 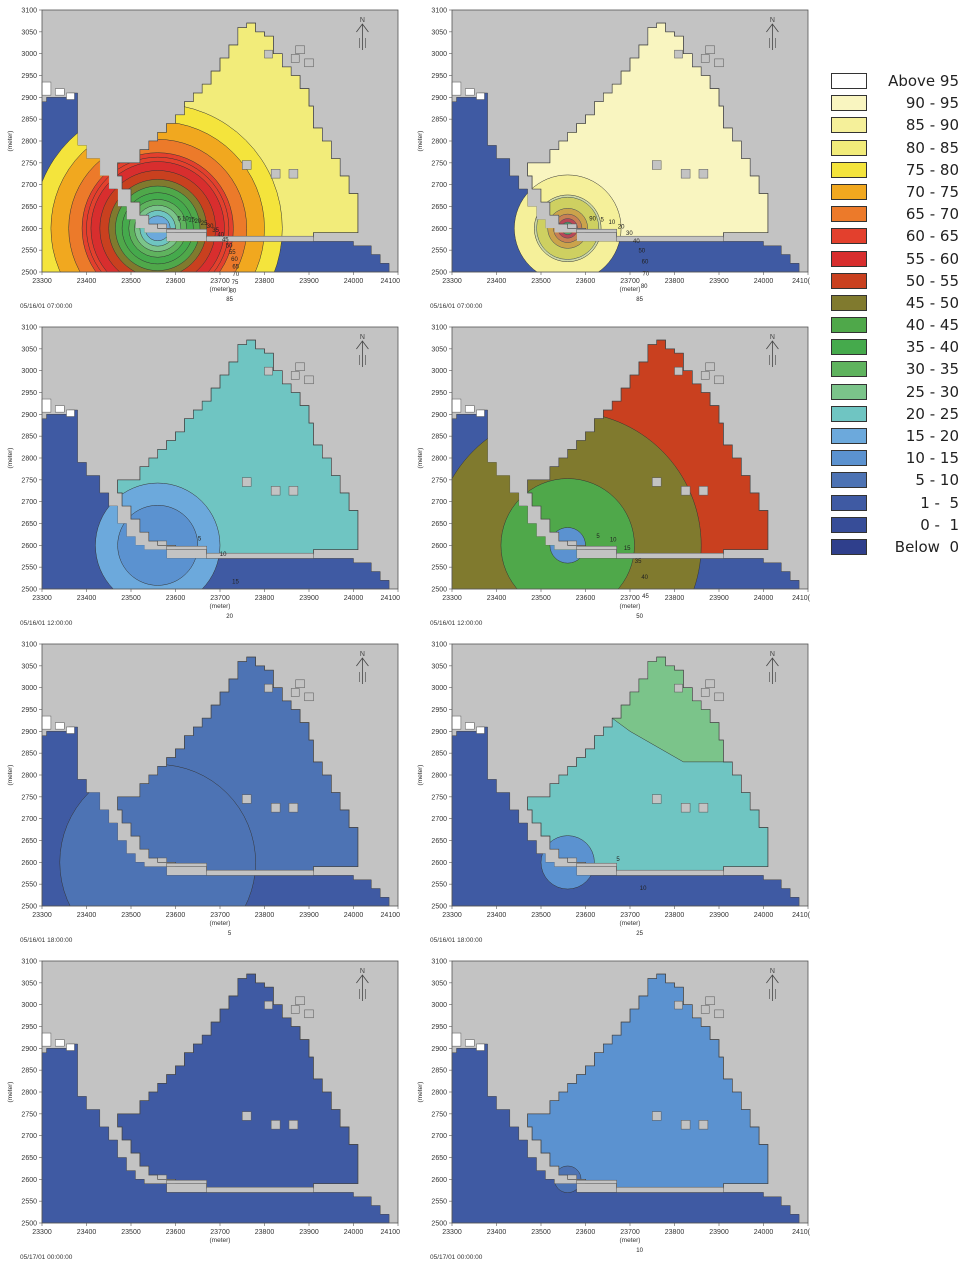 I want to click on legend-label: 1 - 5, so click(x=939, y=502).